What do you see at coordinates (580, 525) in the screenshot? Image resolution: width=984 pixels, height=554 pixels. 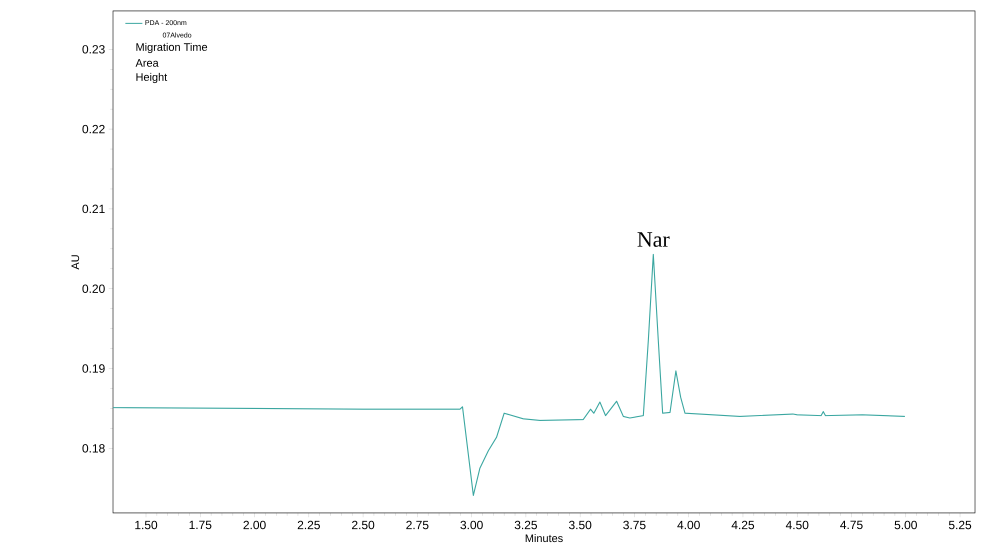 I see `x-tick-label: 3.50` at bounding box center [580, 525].